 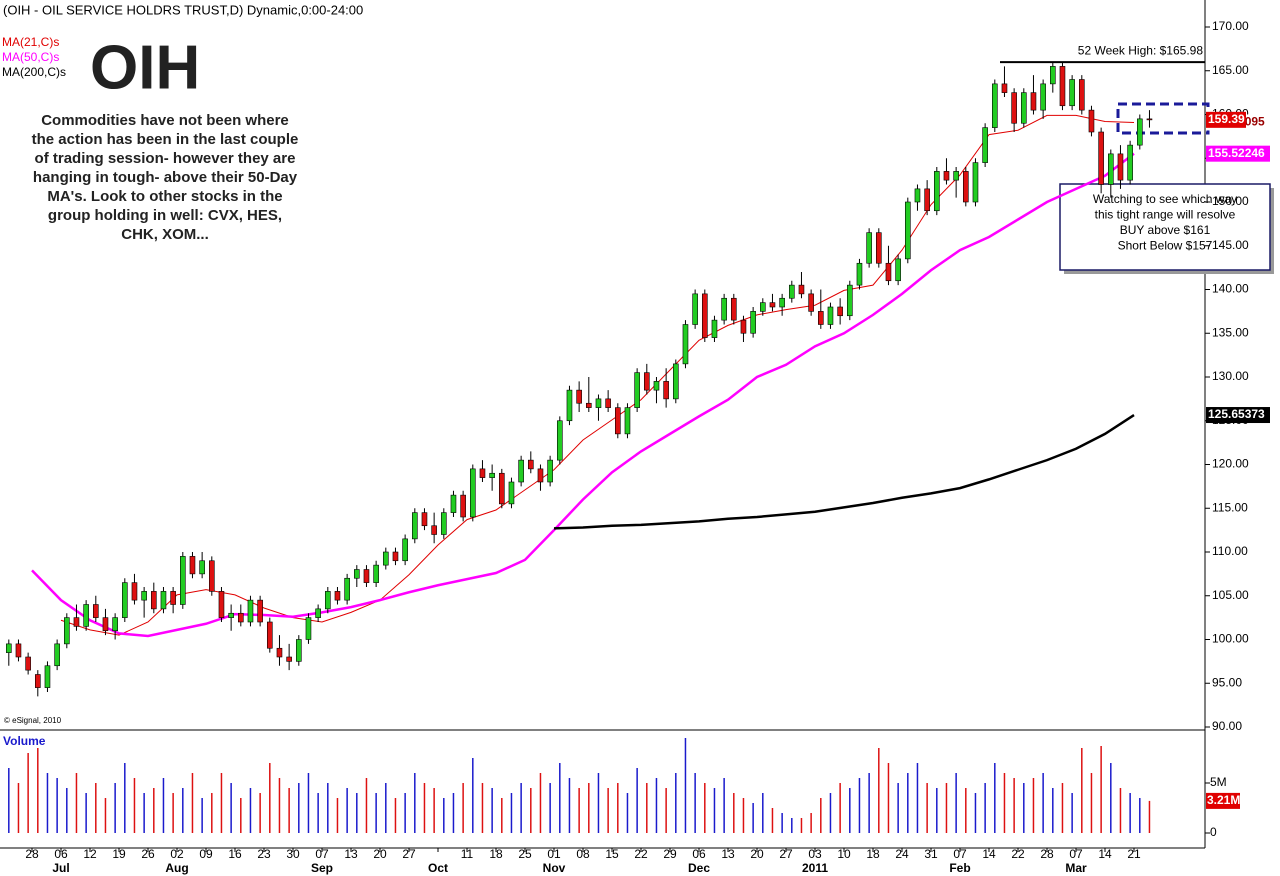 What do you see at coordinates (165, 158) in the screenshot?
I see `commentary-line: of trading session- however they are` at bounding box center [165, 158].